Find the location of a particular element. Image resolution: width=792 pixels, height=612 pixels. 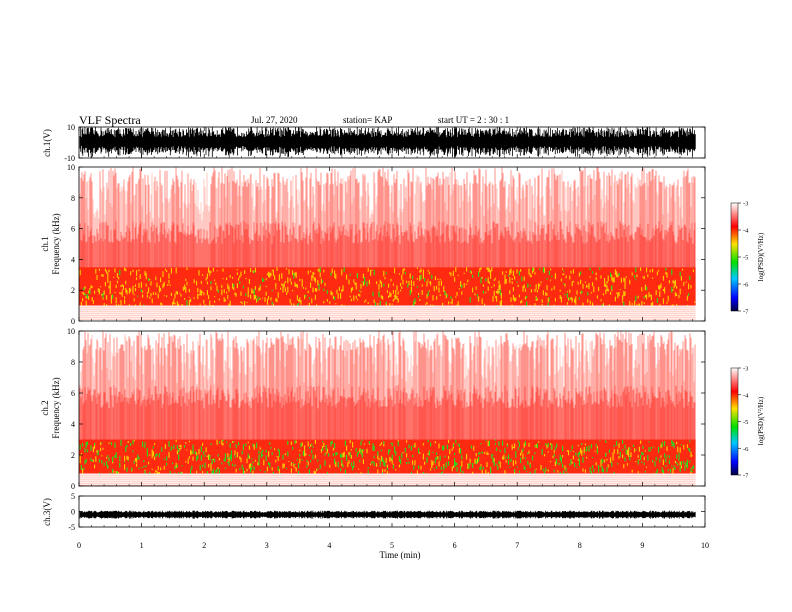

y-tick-label: 5 is located at coordinates (73, 496).